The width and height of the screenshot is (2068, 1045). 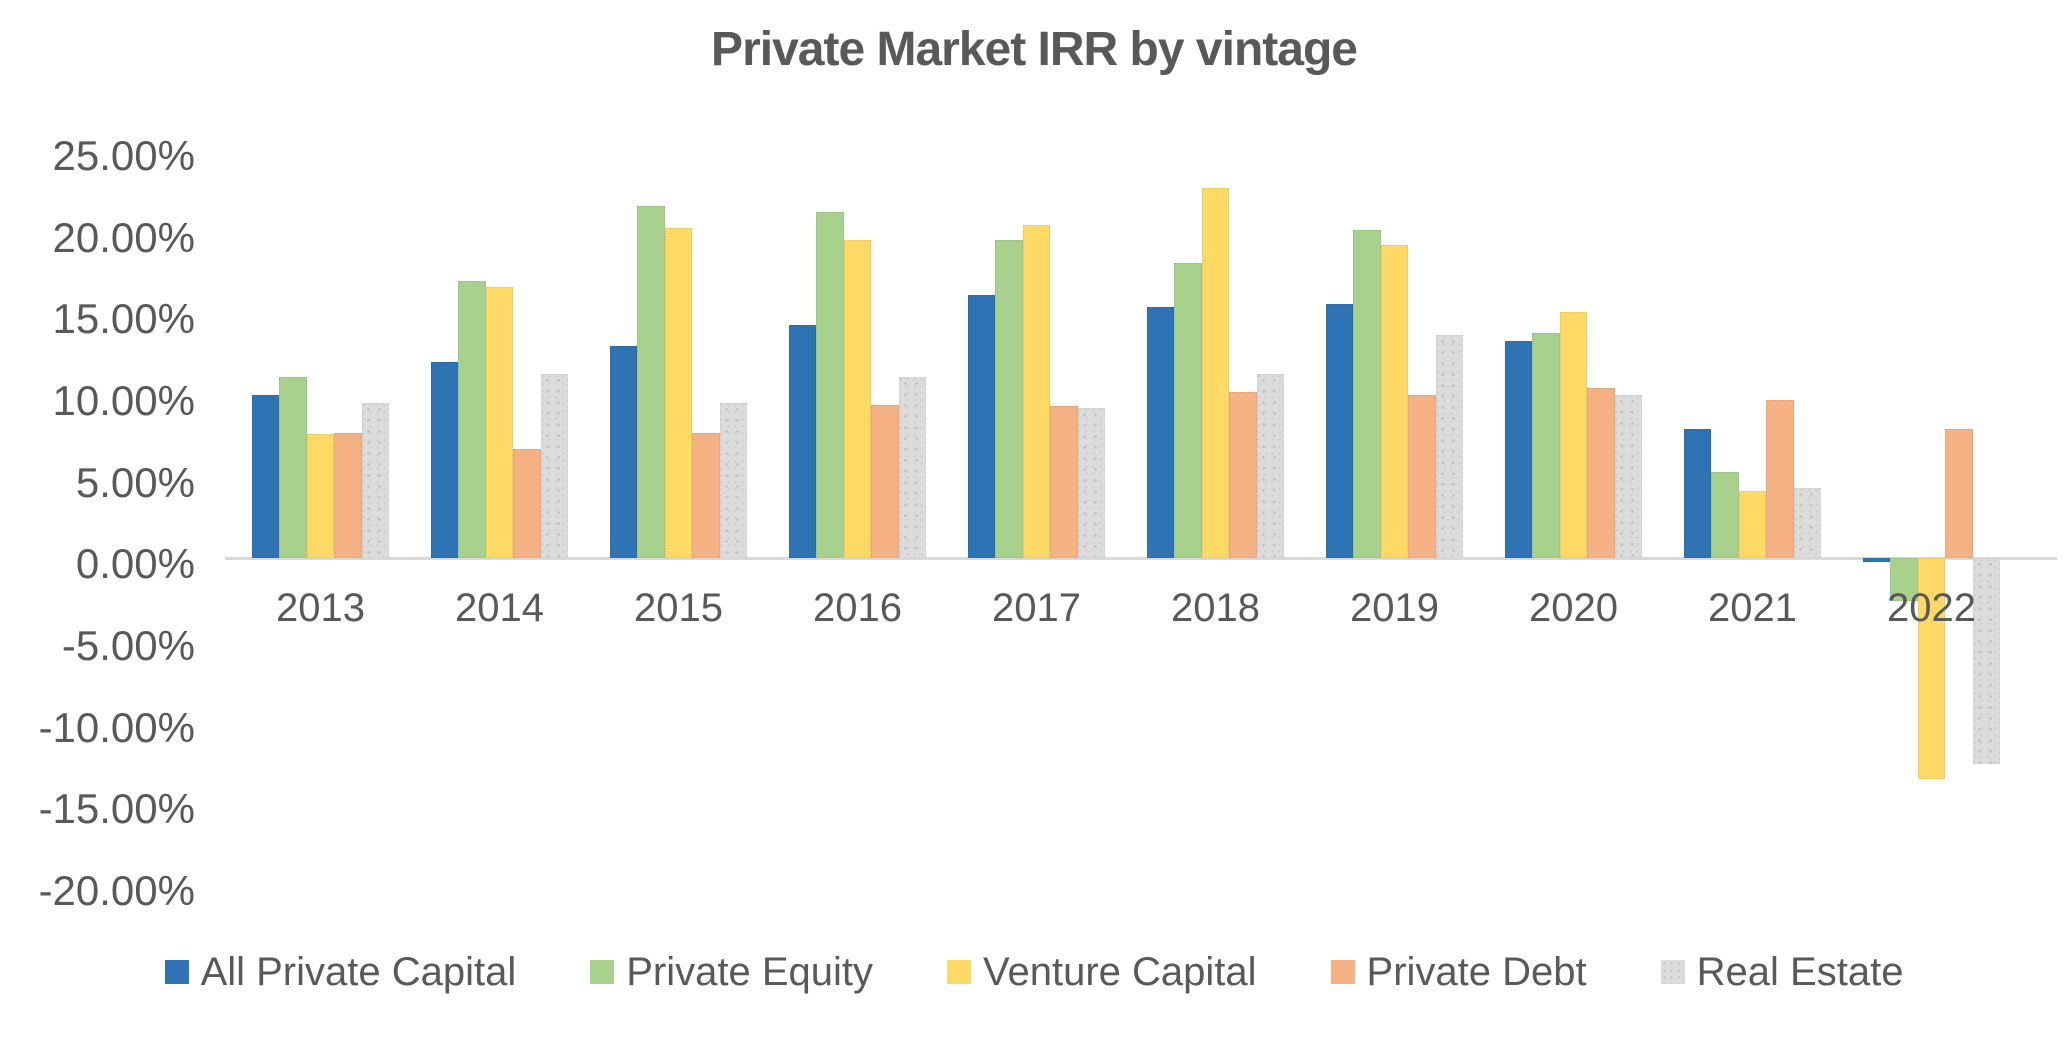 What do you see at coordinates (1367, 394) in the screenshot?
I see `bar-2019-private-equity` at bounding box center [1367, 394].